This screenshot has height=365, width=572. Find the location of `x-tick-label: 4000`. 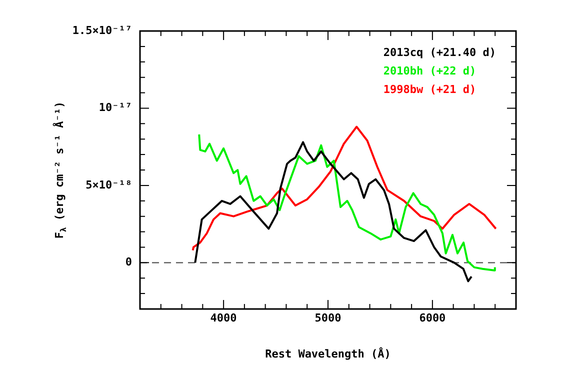

x-tick-label: 4000 is located at coordinates (223, 317).